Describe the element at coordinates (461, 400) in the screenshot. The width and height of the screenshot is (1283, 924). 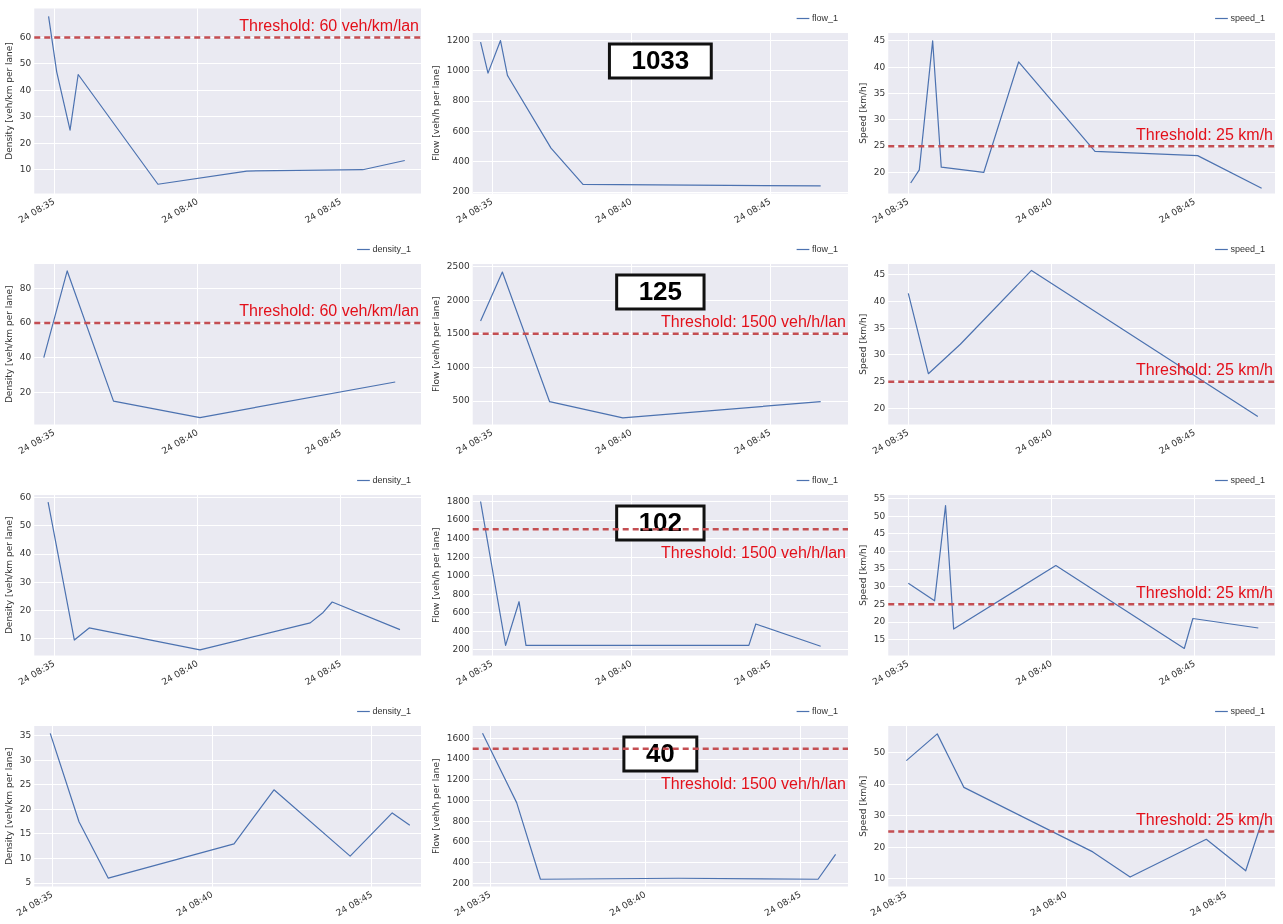
I see `y-tick-label: 500` at that location.